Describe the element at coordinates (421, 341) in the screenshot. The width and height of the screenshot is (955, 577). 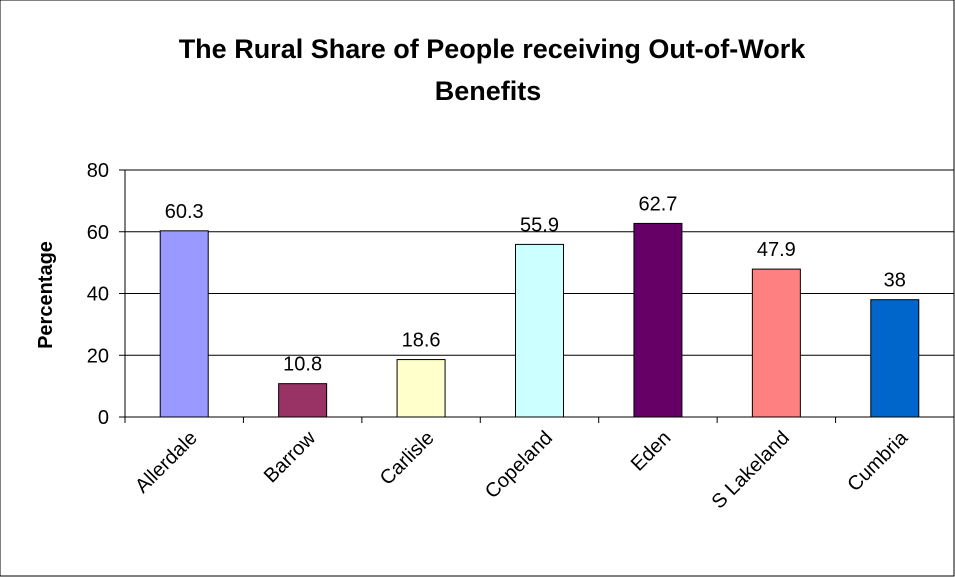
I see `data-label: 18.6` at that location.